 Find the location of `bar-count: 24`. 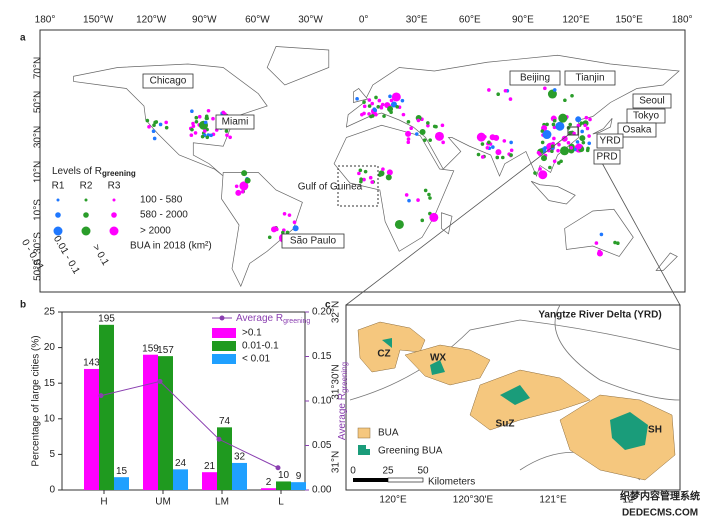

bar-count: 24 is located at coordinates (181, 463).